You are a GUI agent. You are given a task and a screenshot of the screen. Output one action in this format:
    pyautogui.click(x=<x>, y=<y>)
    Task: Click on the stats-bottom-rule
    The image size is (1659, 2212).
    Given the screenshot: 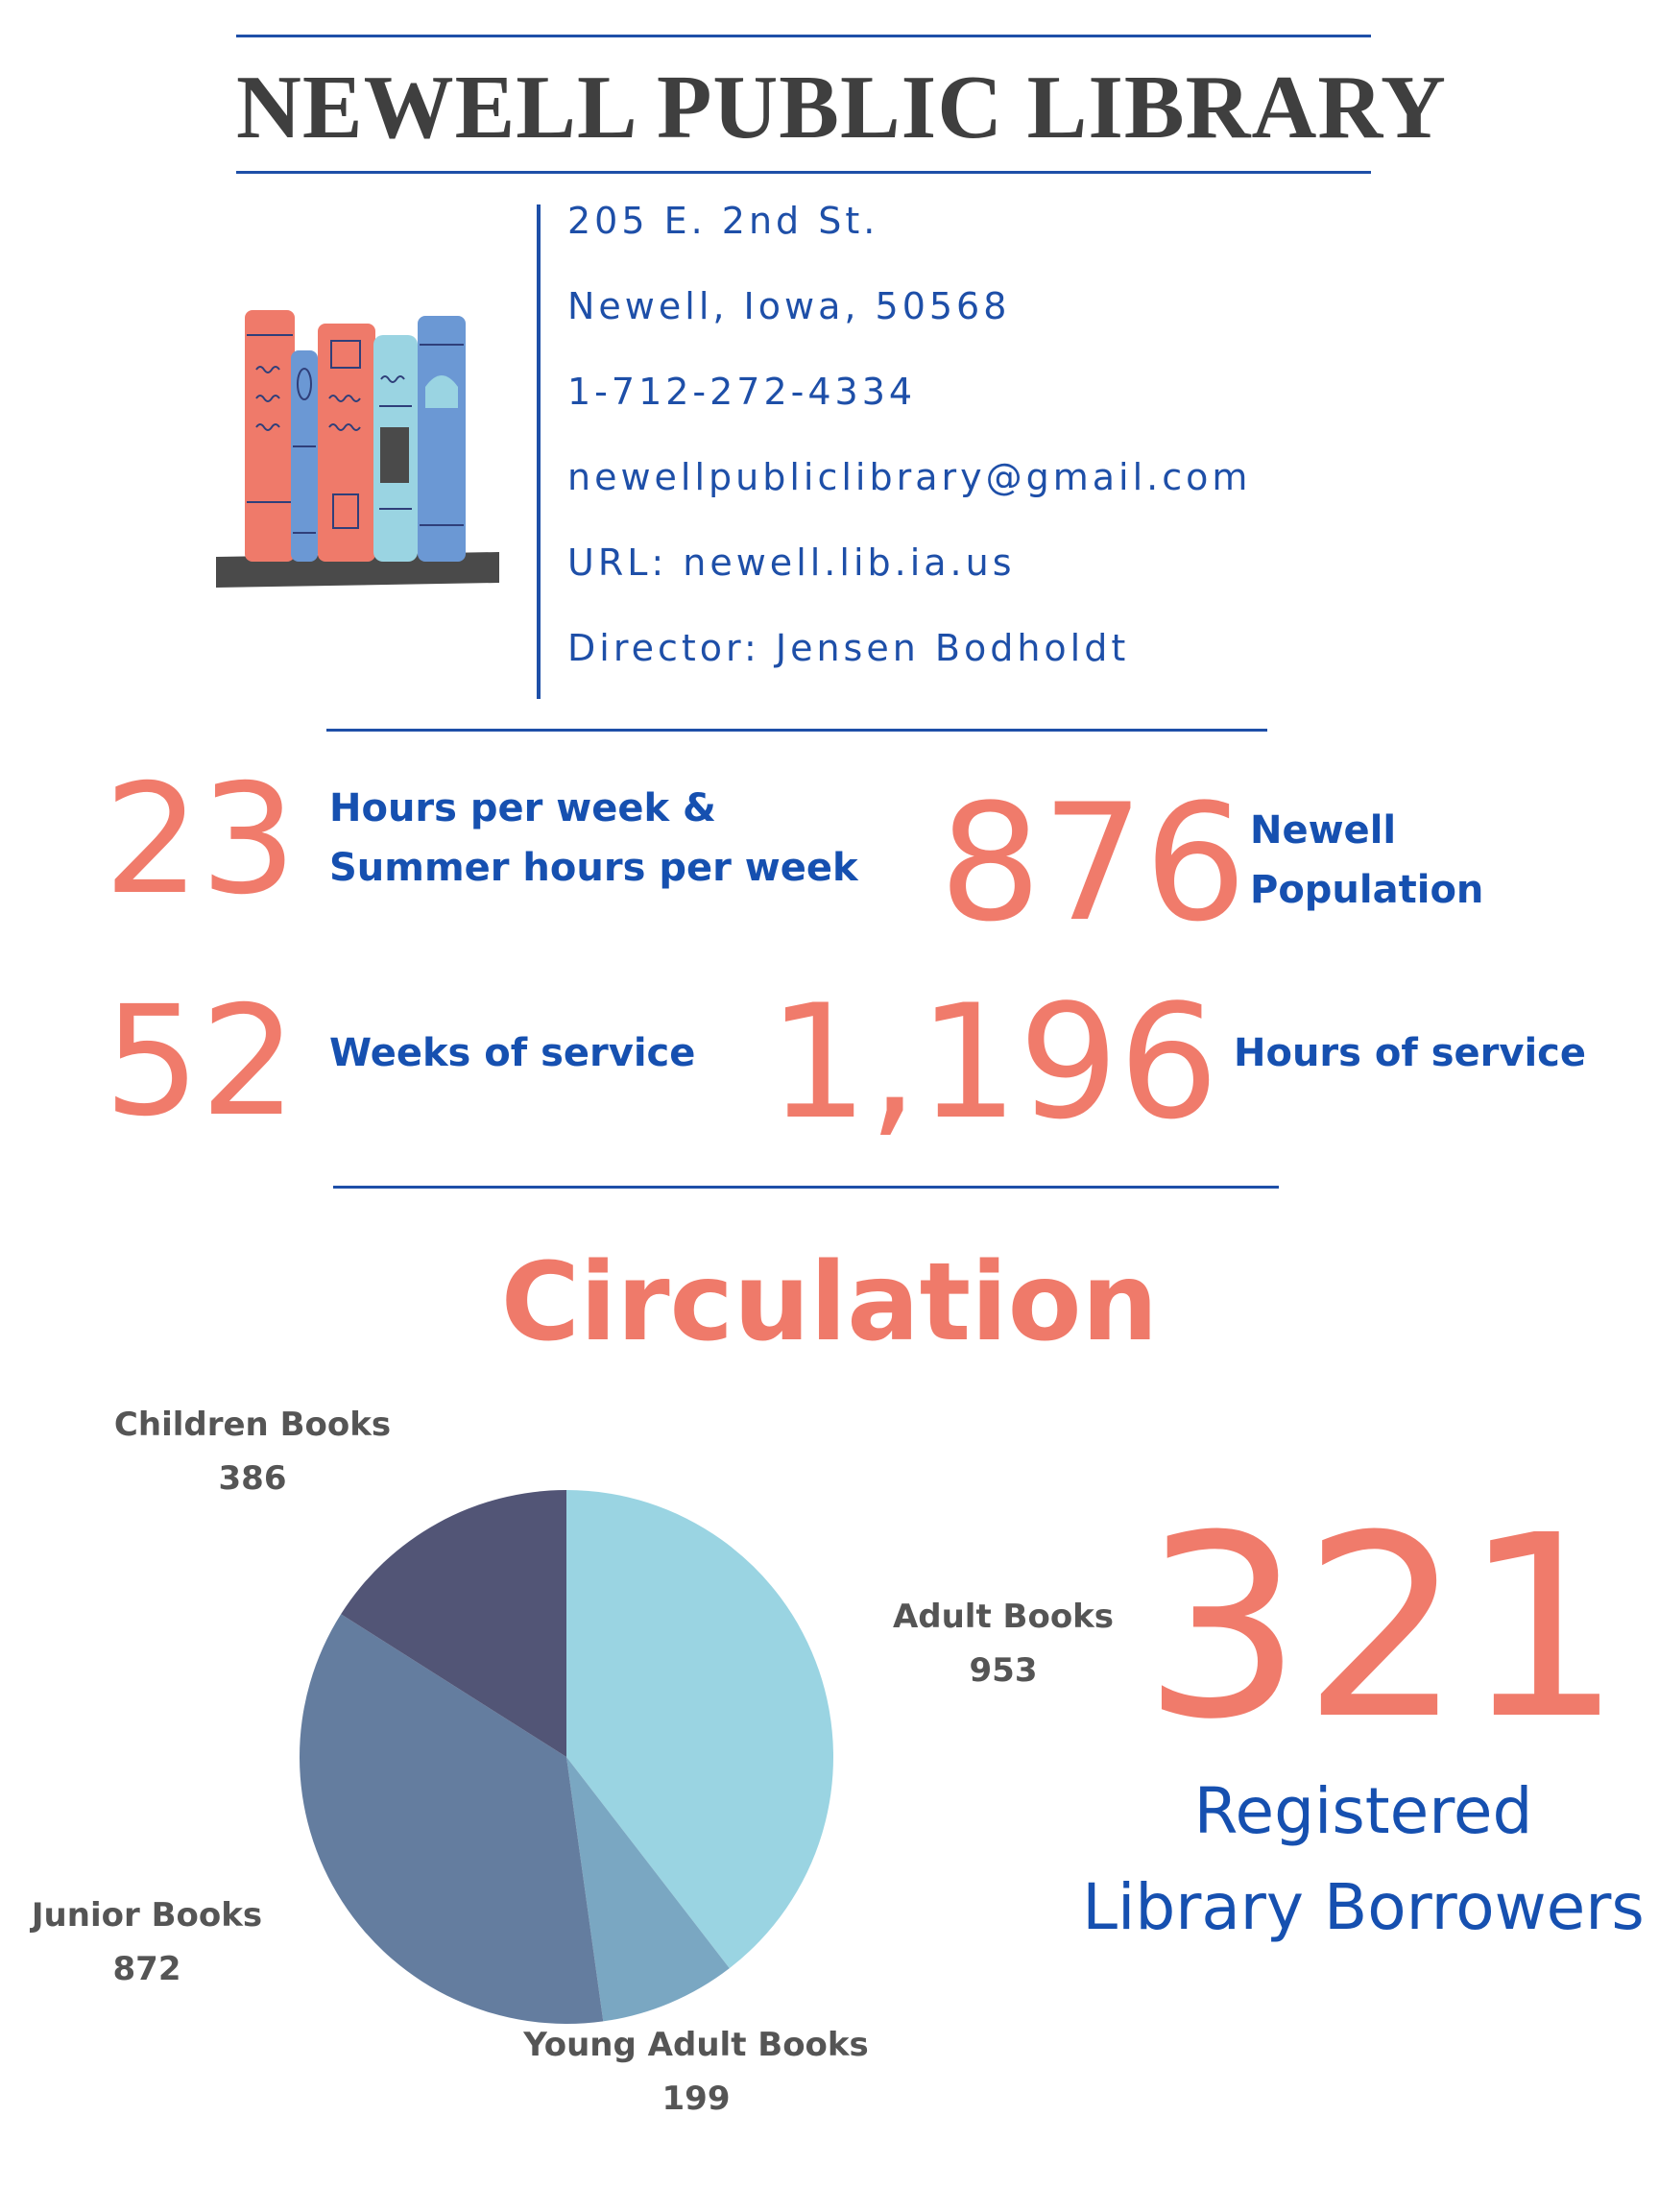 What is the action you would take?
    pyautogui.click(x=806, y=1187)
    